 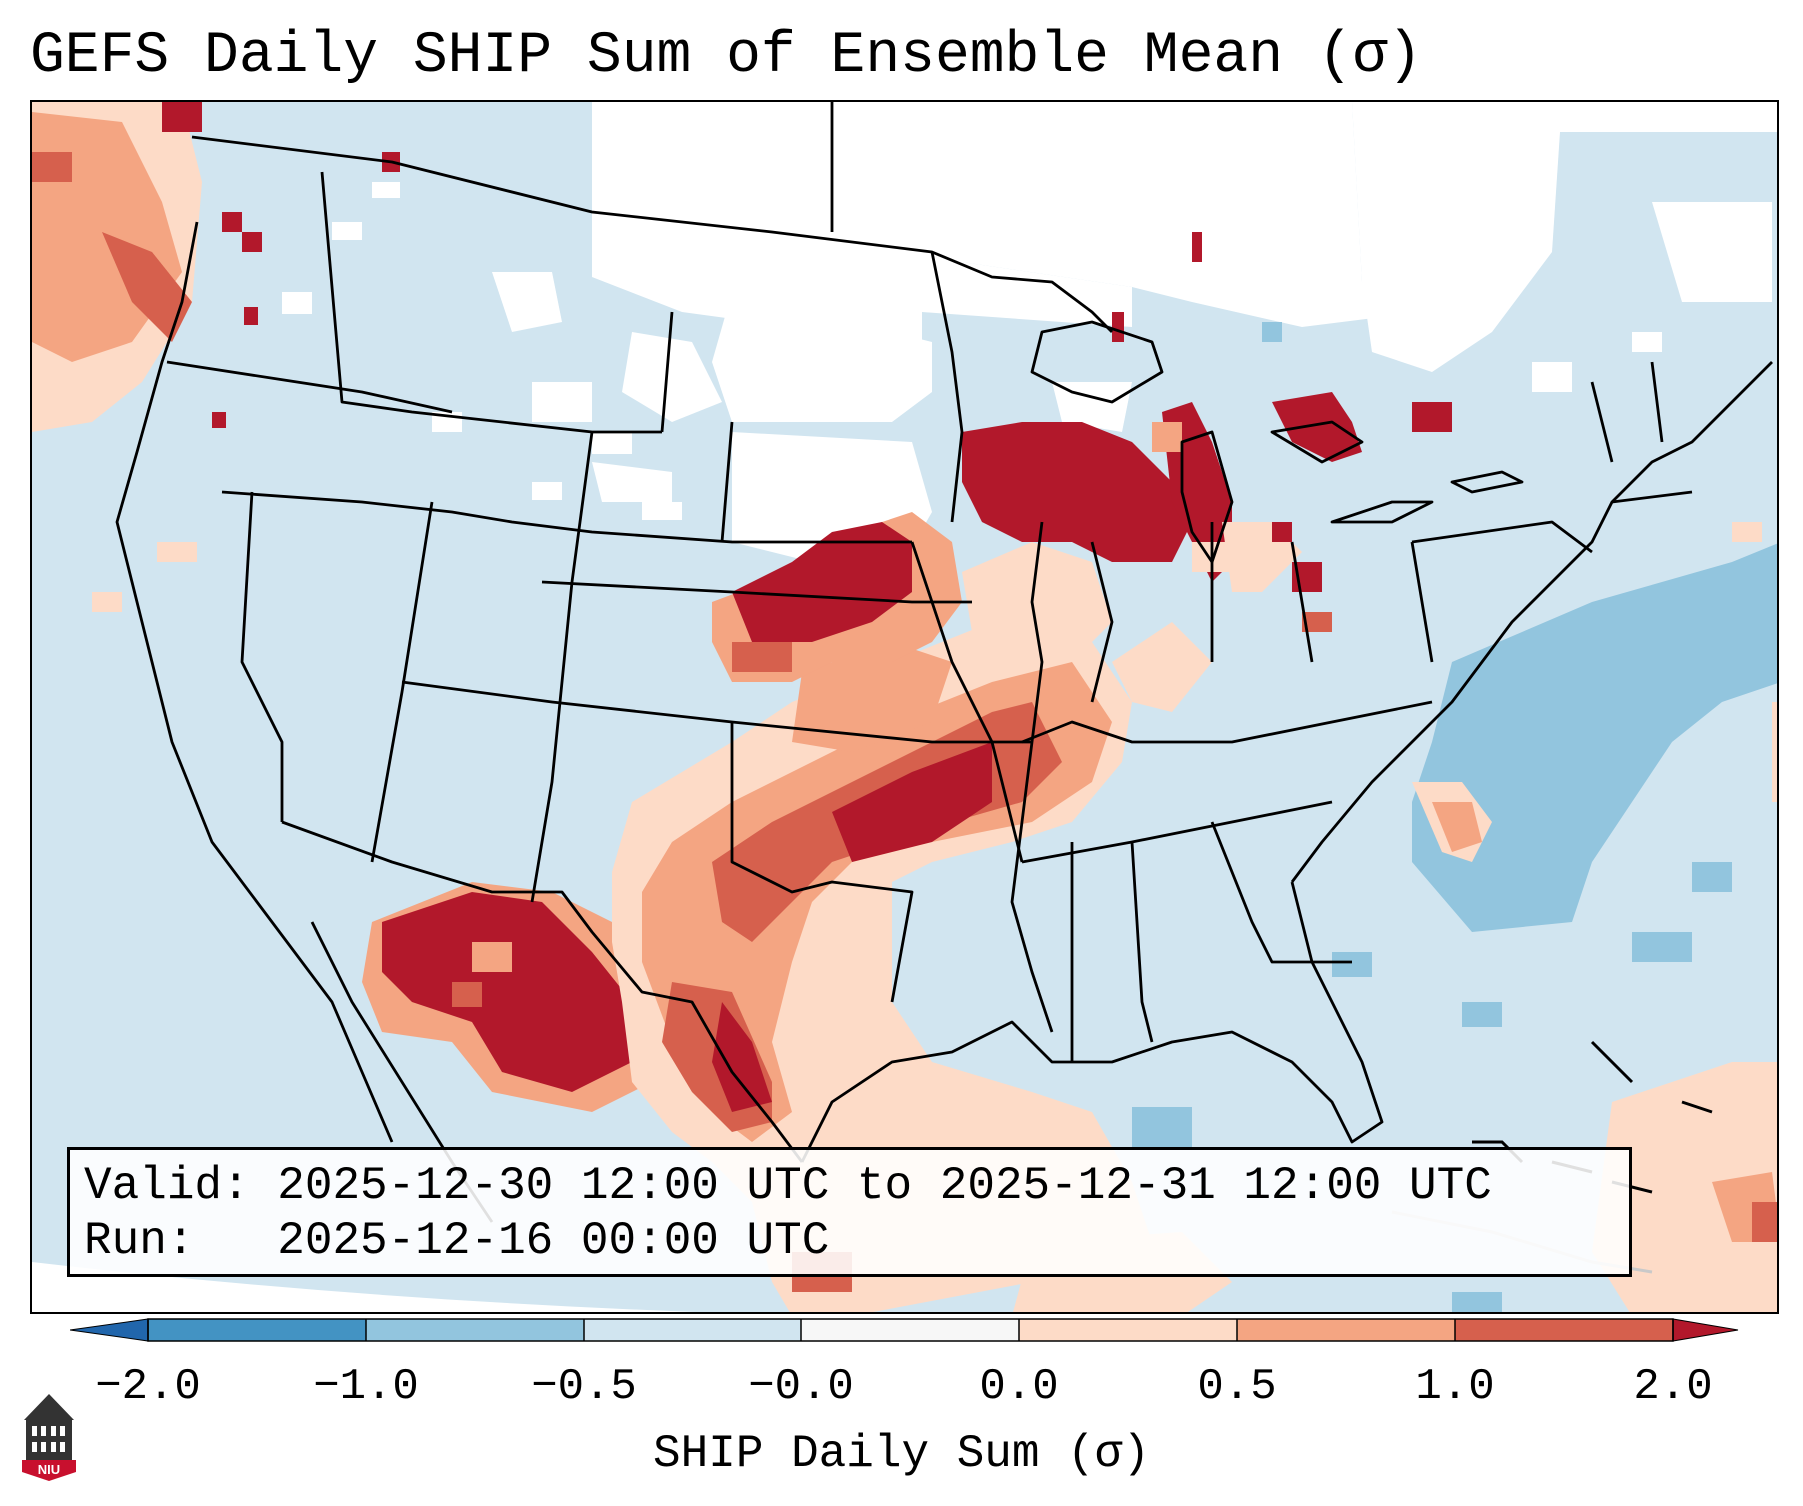 I want to click on colorbar-tick-label: −2.0, so click(x=148, y=1387).